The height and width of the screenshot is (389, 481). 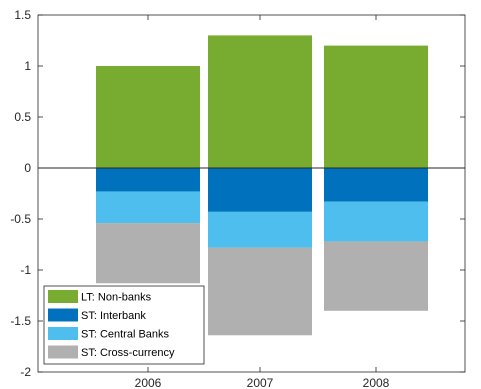 What do you see at coordinates (113, 316) in the screenshot?
I see `legend-label: ST: Interbank` at bounding box center [113, 316].